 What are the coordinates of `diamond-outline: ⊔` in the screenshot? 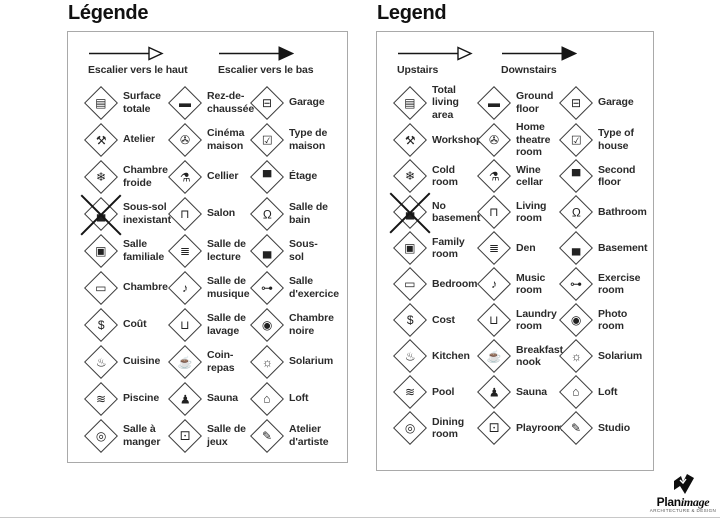 It's located at (494, 320).